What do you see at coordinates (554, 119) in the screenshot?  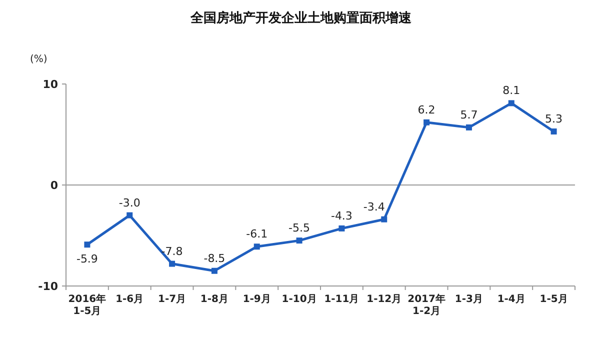 I see `data-label: 5.3` at bounding box center [554, 119].